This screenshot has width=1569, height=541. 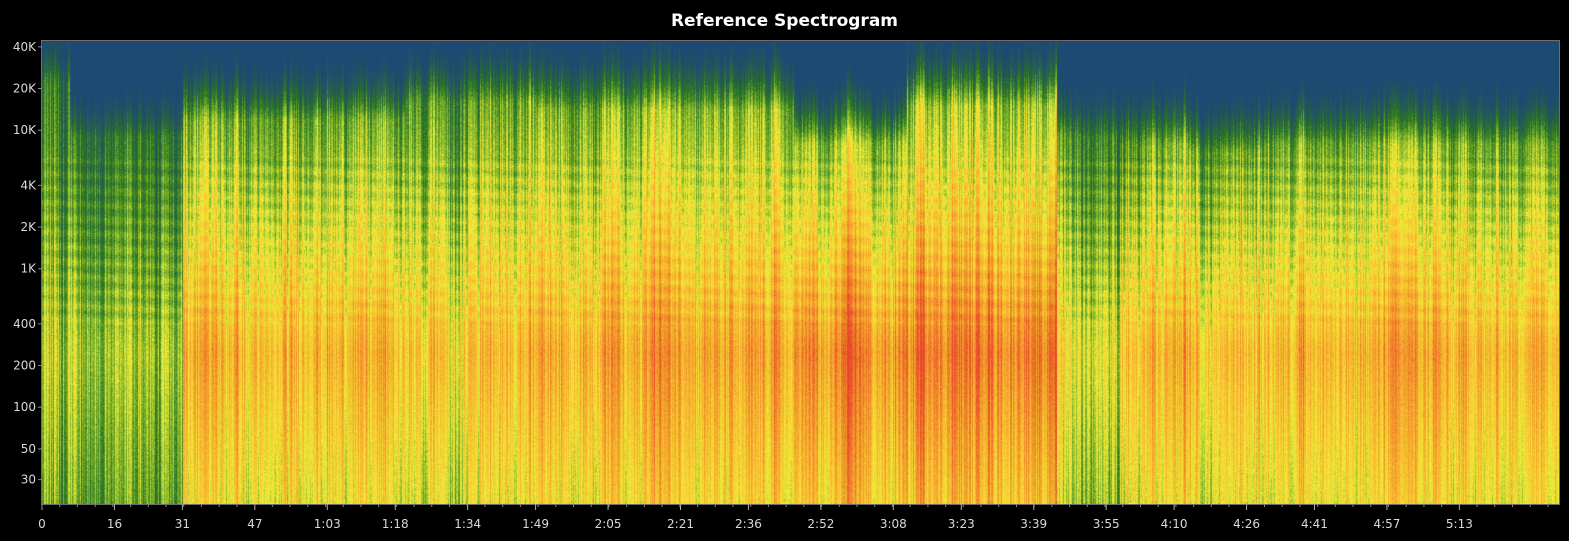 I want to click on x-tick-label: 0, so click(x=42, y=524).